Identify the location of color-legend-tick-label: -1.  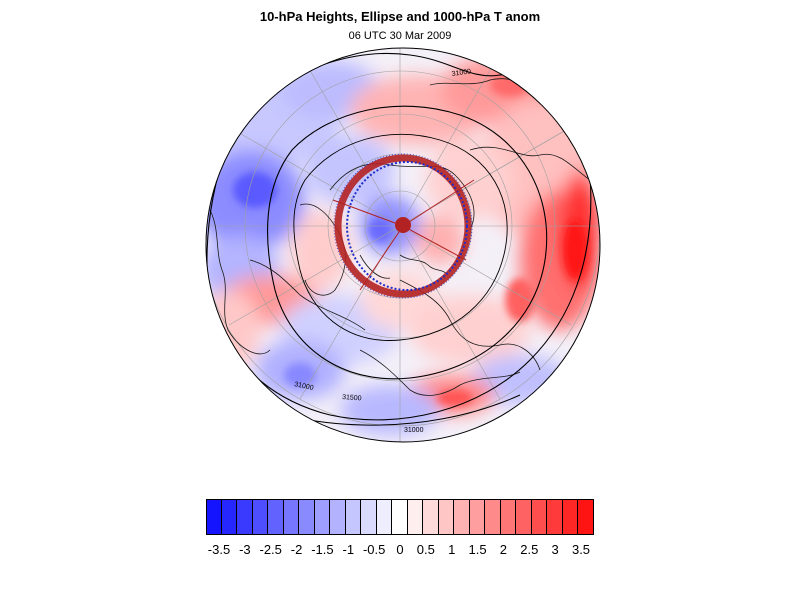
(348, 549).